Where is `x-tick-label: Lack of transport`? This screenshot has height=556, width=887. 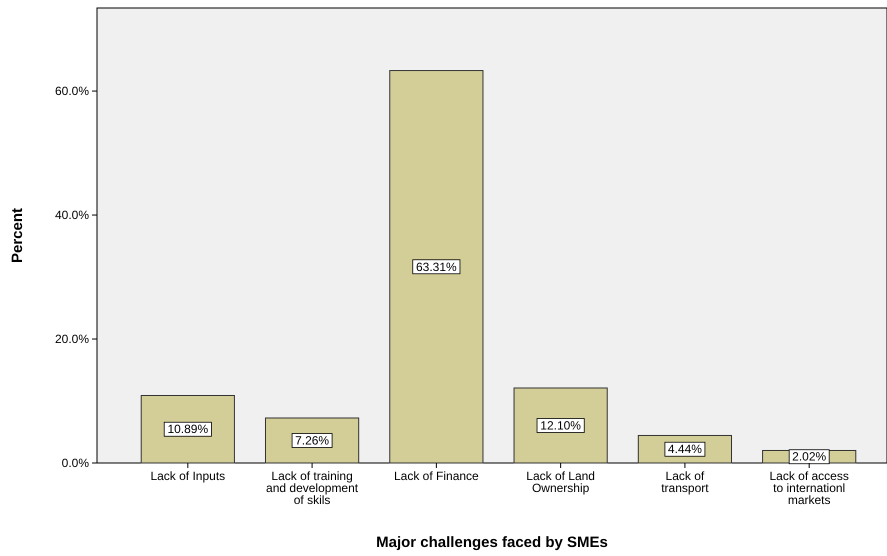 x-tick-label: Lack of transport is located at coordinates (685, 482).